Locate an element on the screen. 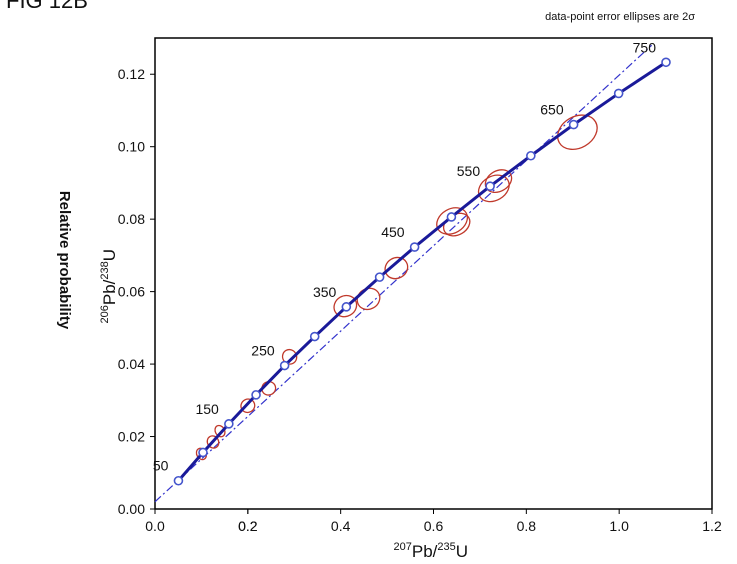 The width and height of the screenshot is (737, 564). superscript: 238 is located at coordinates (105, 270).